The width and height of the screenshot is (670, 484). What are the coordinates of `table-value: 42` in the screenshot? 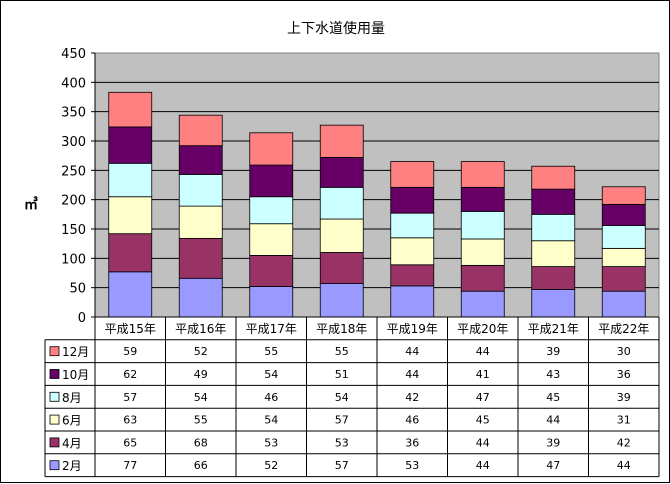 It's located at (412, 397).